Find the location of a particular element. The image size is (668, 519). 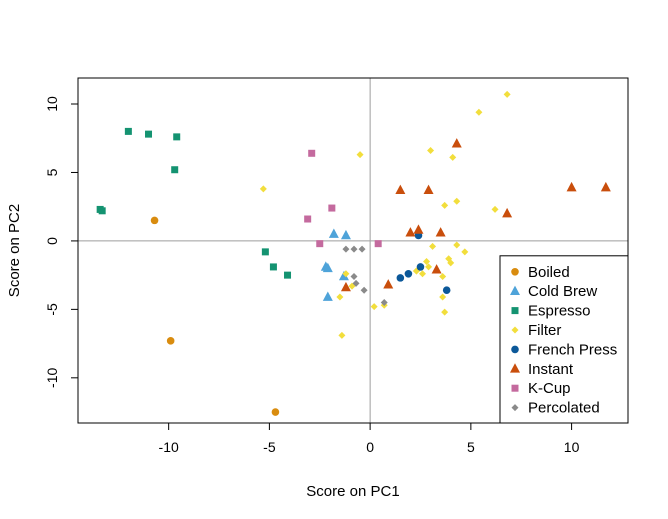

y-tick-label: 5 is located at coordinates (52, 172).